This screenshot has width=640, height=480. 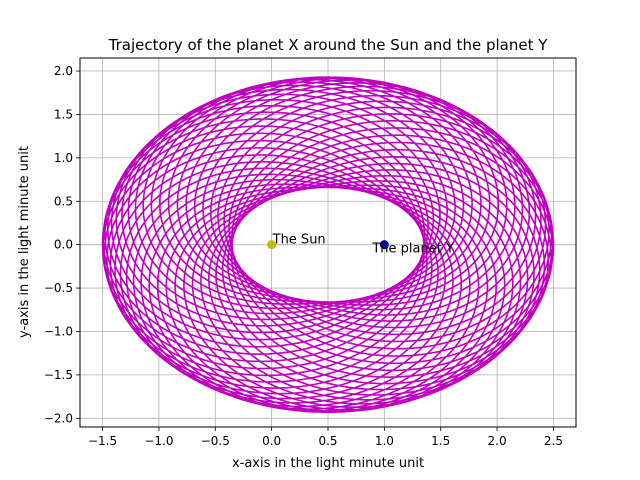 What do you see at coordinates (63, 201) in the screenshot?
I see `y-tick-label: 0.5` at bounding box center [63, 201].